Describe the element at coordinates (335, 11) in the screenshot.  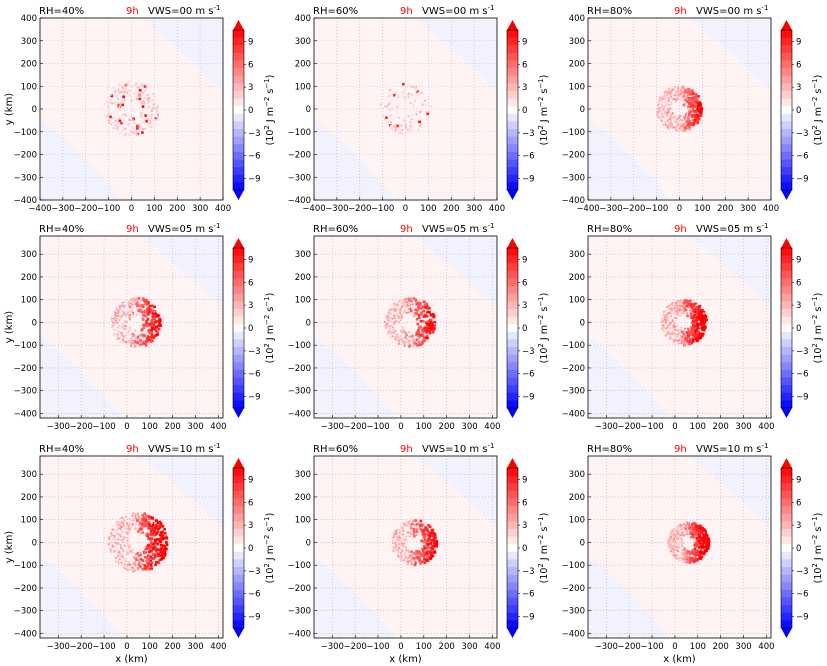
I see `rh-label: RH=60%` at that location.